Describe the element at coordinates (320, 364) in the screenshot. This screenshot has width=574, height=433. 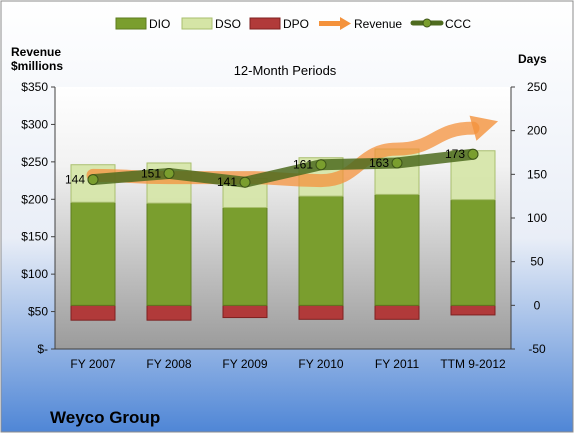
I see `category-label: FY 2010` at that location.